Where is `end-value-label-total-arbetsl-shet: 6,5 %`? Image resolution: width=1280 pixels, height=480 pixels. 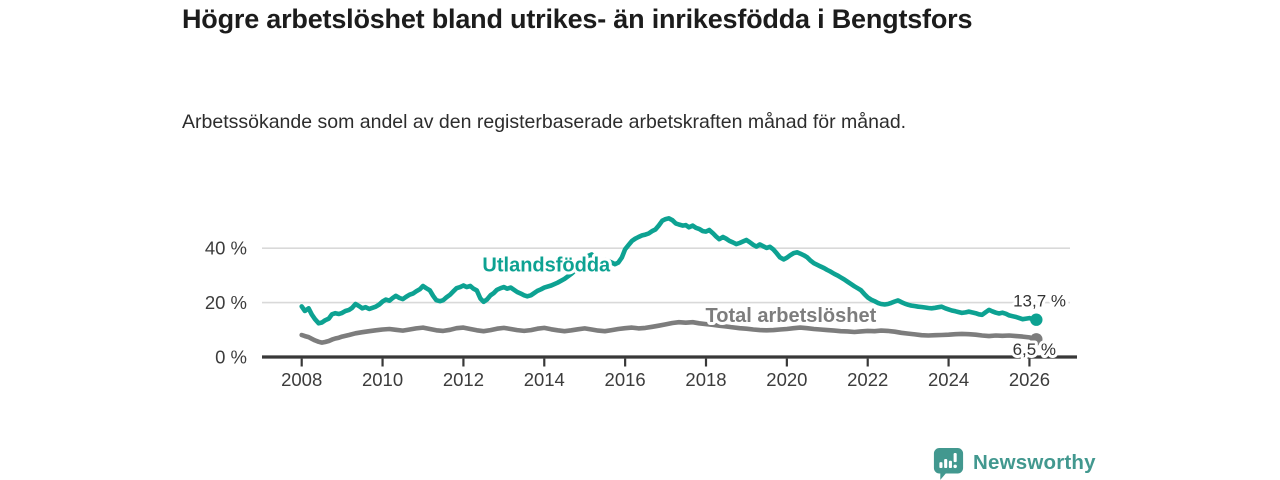
end-value-label-total-arbetsl-shet: 6,5 % is located at coordinates (1034, 349).